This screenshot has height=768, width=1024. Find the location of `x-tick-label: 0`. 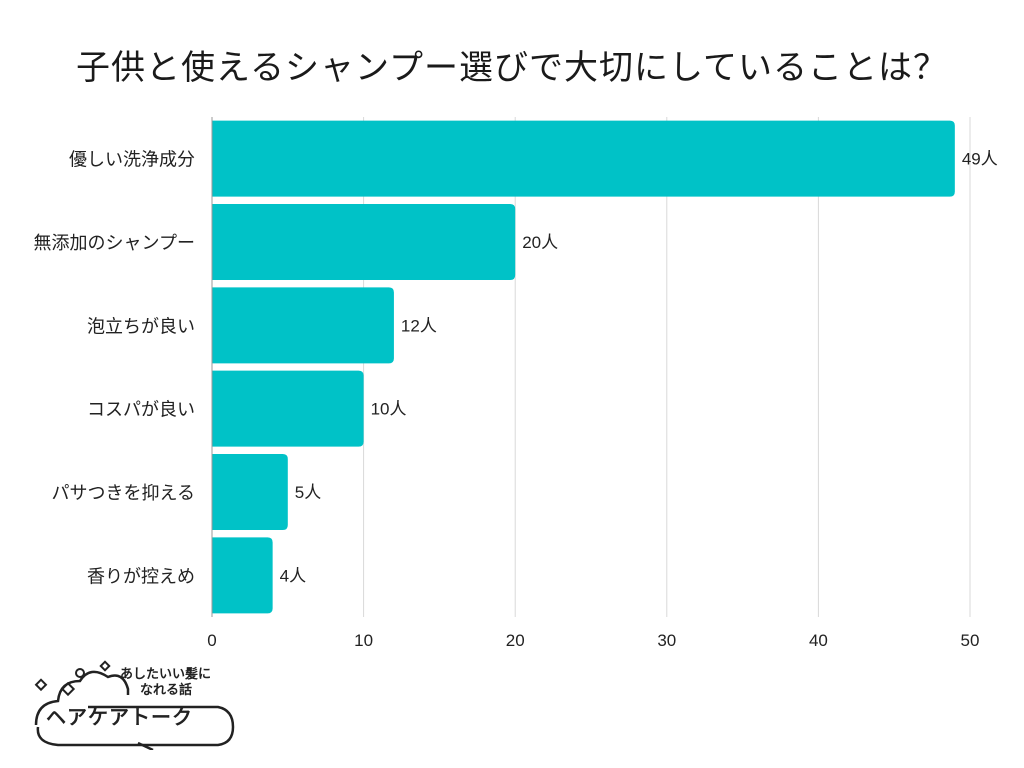

x-tick-label: 0 is located at coordinates (211, 640).